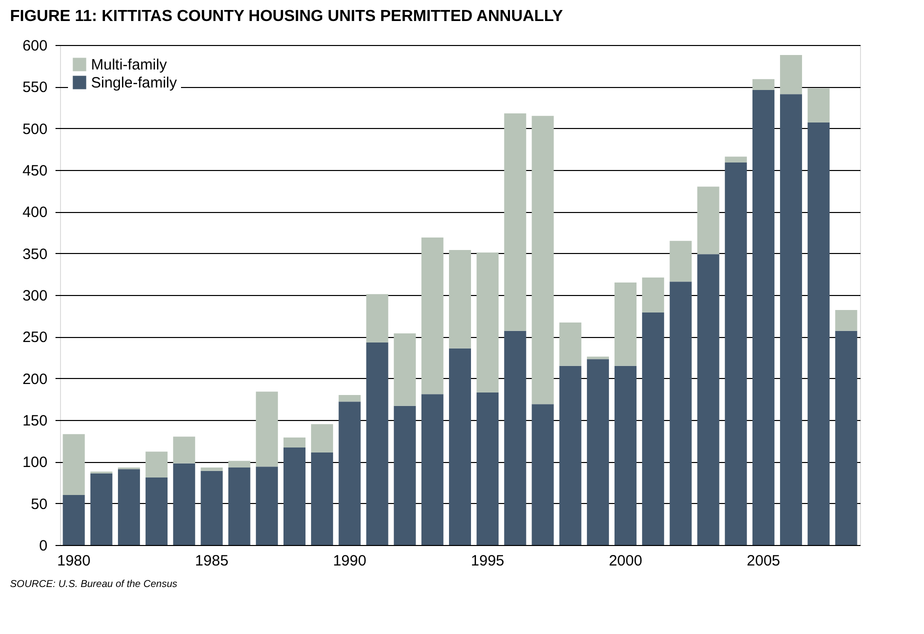 The width and height of the screenshot is (924, 634). Describe the element at coordinates (35, 87) in the screenshot. I see `y-tick-label: 550` at that location.